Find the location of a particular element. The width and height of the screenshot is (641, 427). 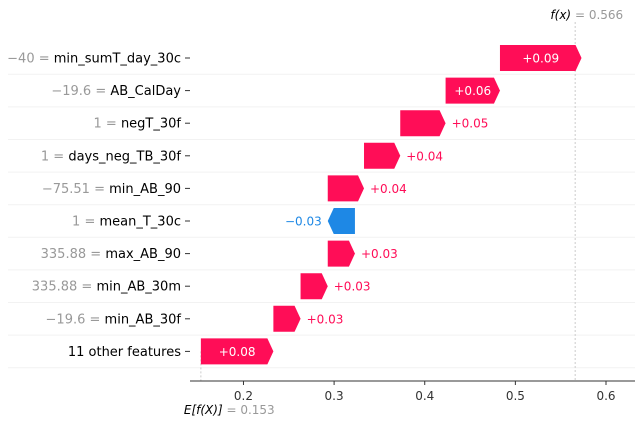

feature-label: 335.88 = max_AB_90 is located at coordinates (111, 254).